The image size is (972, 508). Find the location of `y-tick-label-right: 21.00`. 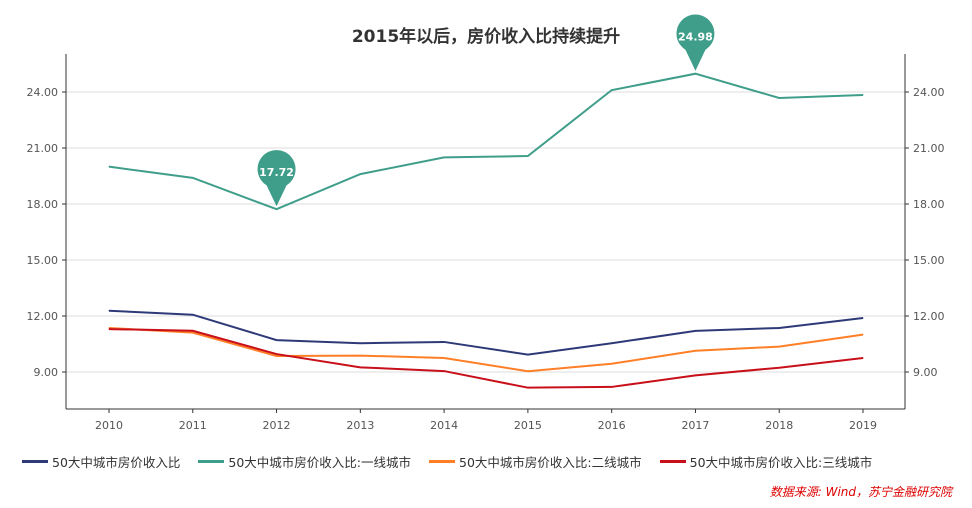

y-tick-label-right: 21.00 is located at coordinates (929, 148).